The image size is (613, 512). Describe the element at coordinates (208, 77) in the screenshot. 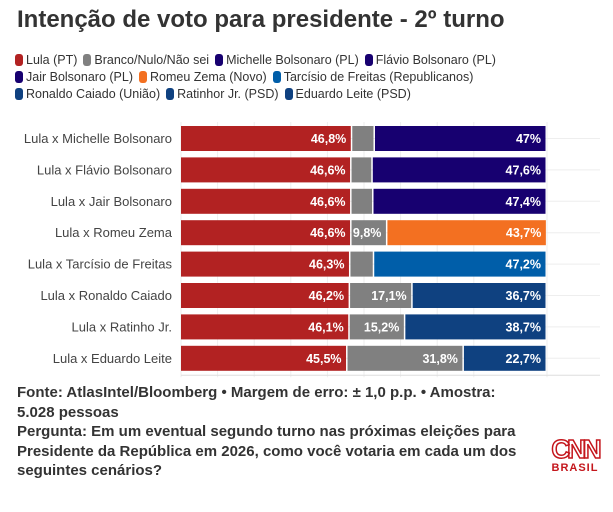

I see `legend-label: Romeu Zema (Novo)` at that location.